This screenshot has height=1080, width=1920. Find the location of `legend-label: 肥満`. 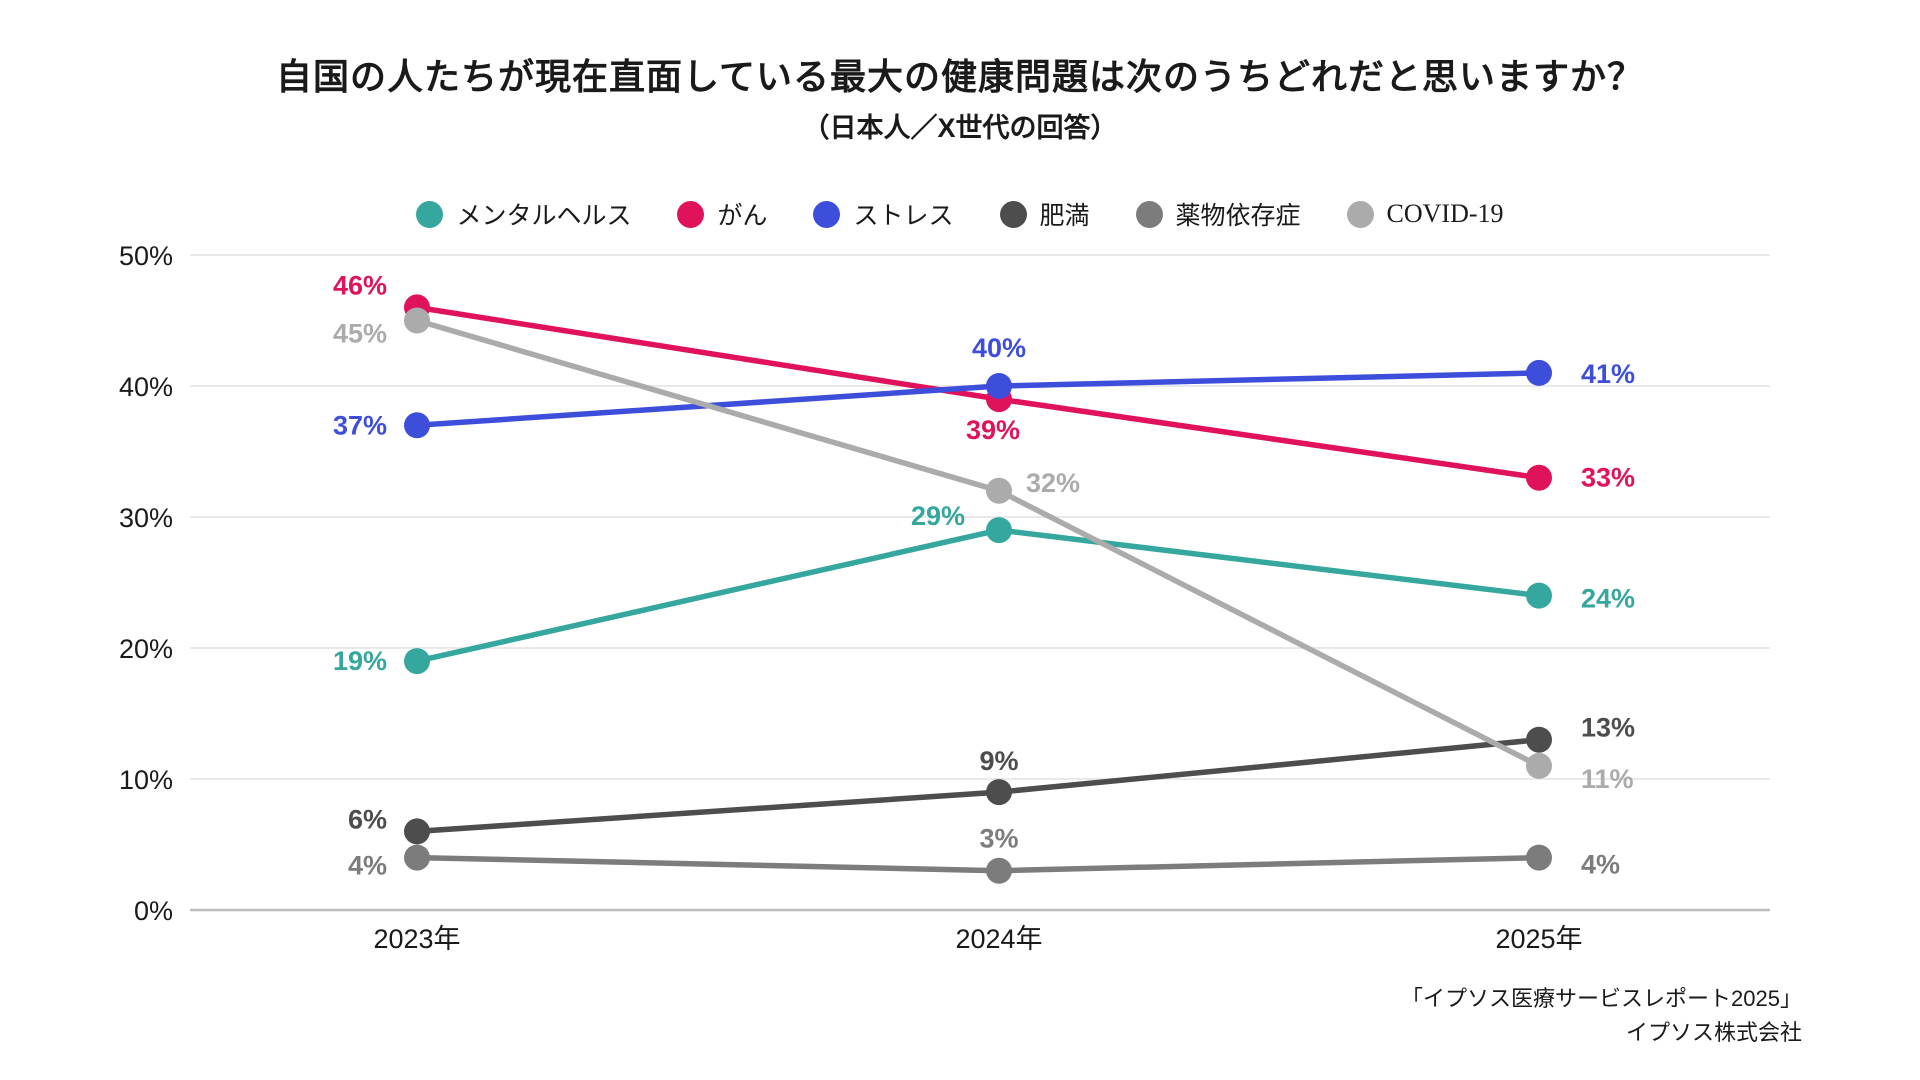

legend-label: 肥満 is located at coordinates (1064, 216).